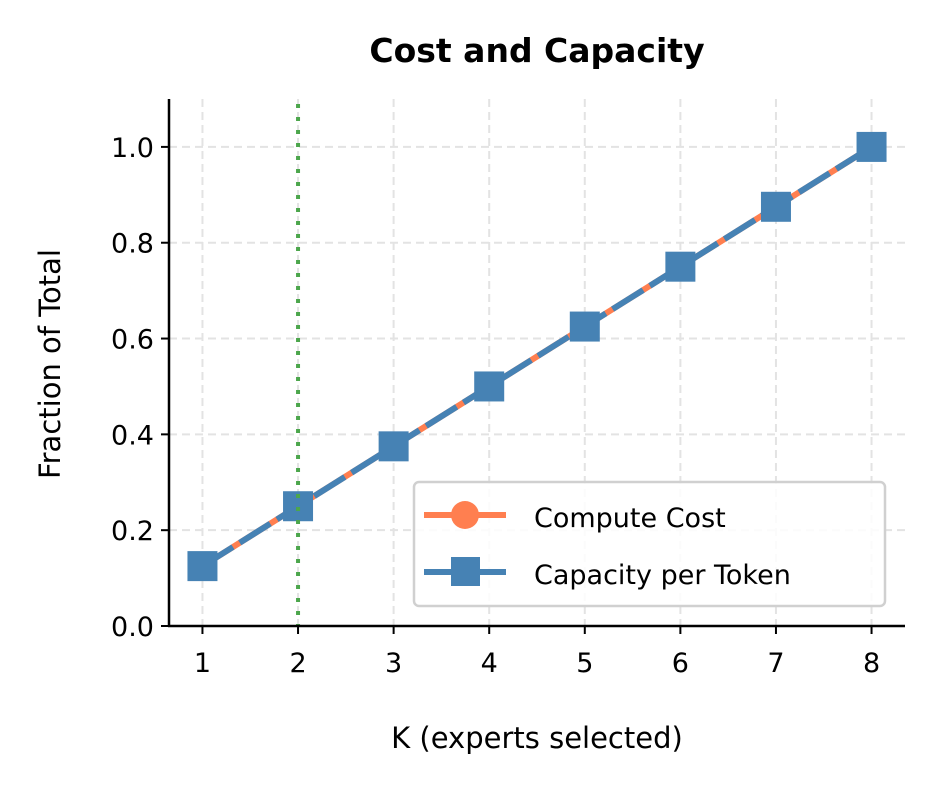 This screenshot has width=934, height=788. I want to click on y-axis-label: Fraction of Total, so click(50, 364).